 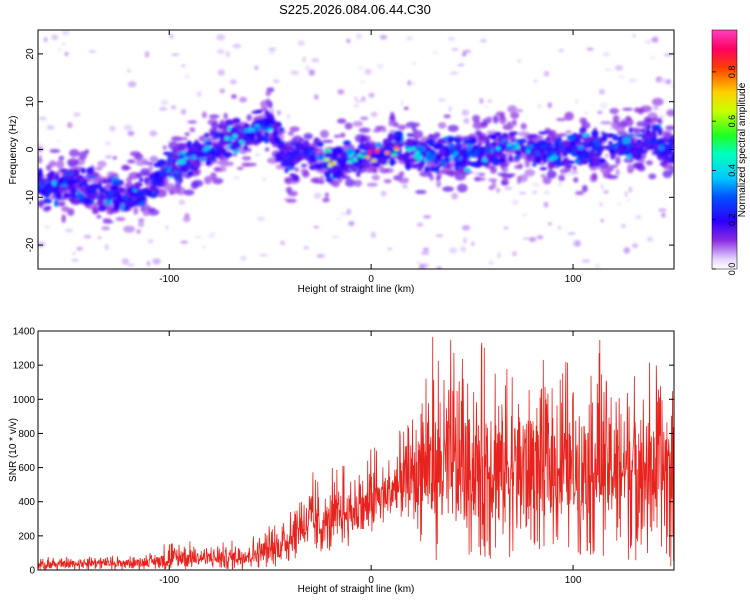 What do you see at coordinates (26, 502) in the screenshot?
I see `snr-y-tick-label: 400` at bounding box center [26, 502].